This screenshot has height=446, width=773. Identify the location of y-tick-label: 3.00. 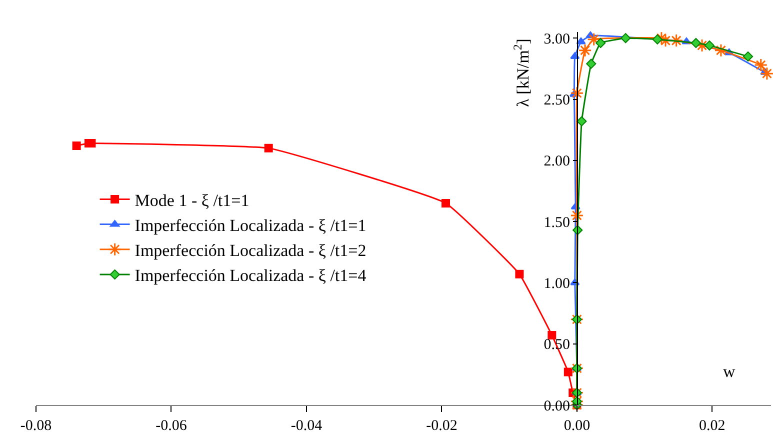
(557, 39).